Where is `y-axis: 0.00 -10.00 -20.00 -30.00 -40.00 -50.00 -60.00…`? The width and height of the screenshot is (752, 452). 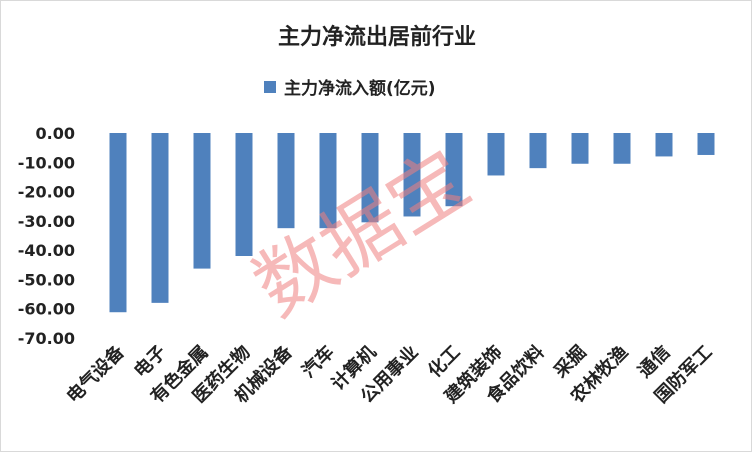
y-axis: 0.00 -10.00 -20.00 -30.00 -40.00 -50.00 -60.00… is located at coordinates (46, 236).